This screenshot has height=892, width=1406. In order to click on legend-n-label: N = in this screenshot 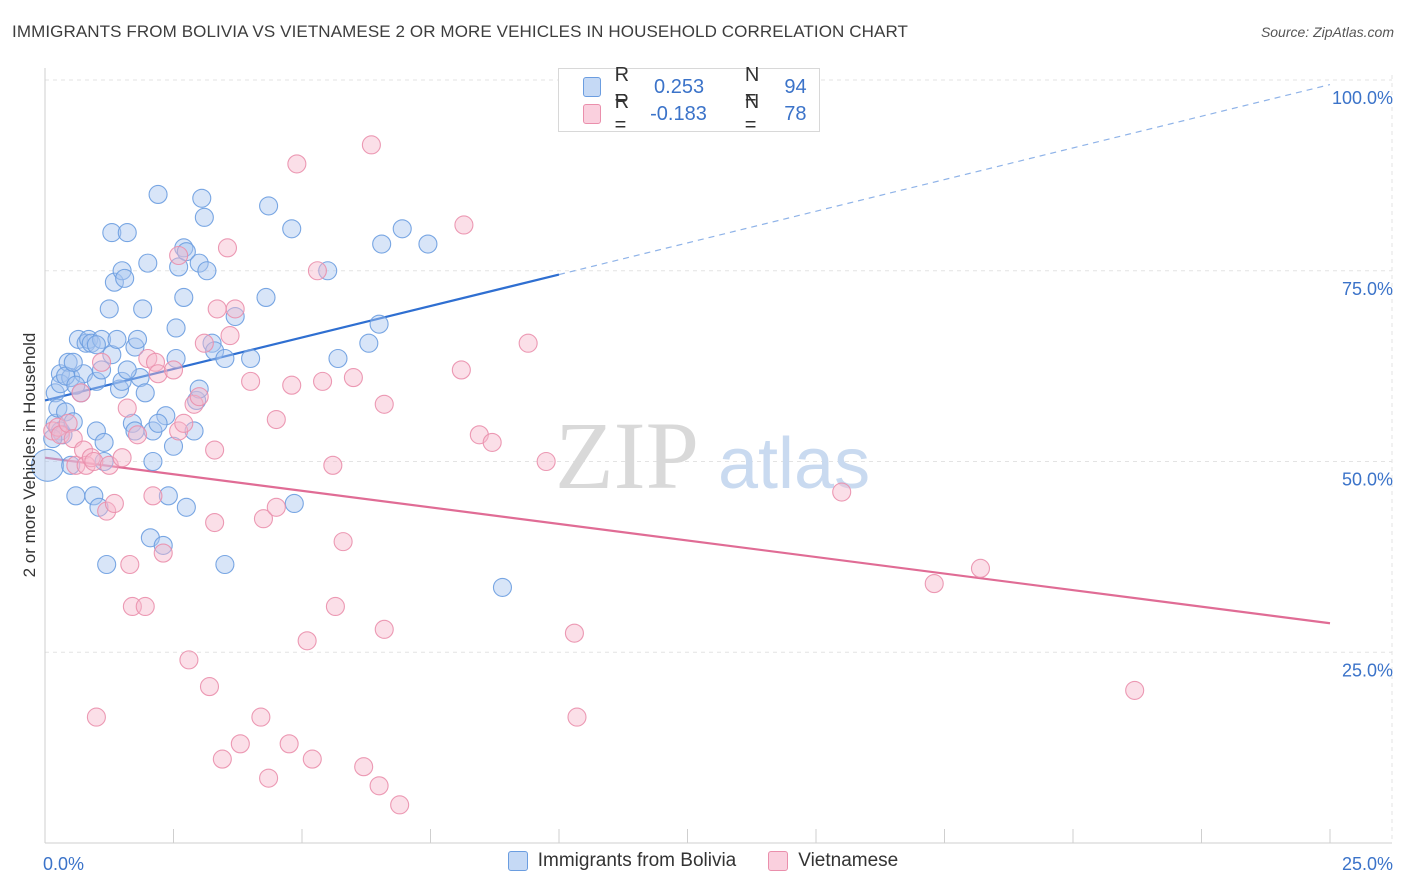, I will do `click(752, 113)`.